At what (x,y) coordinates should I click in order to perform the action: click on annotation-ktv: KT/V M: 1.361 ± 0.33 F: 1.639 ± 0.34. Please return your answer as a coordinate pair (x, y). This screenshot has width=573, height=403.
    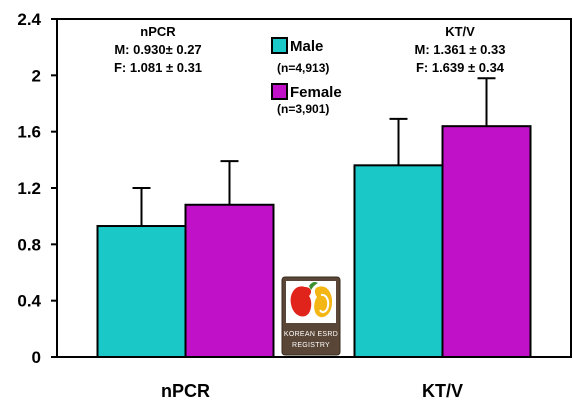
    Looking at the image, I should click on (460, 49).